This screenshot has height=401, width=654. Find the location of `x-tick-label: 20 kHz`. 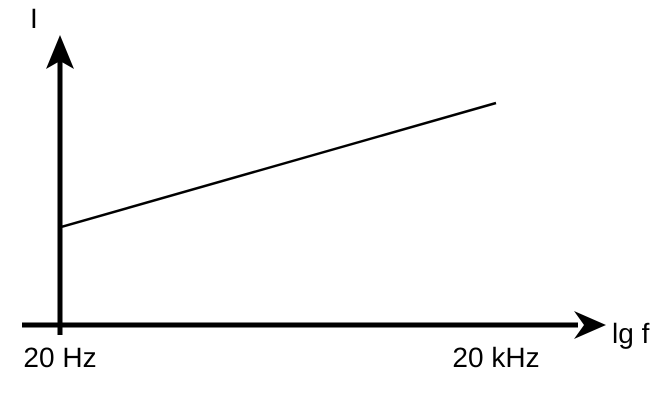

x-tick-label: 20 kHz is located at coordinates (496, 357).